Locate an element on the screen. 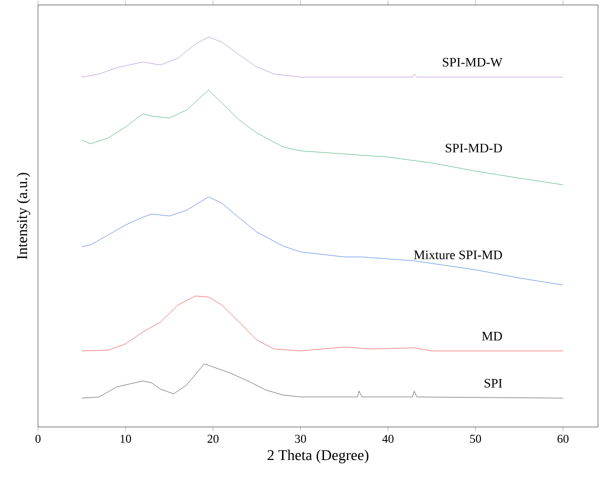  y-axis-title: Intensity (a.u.) is located at coordinates (23, 216).